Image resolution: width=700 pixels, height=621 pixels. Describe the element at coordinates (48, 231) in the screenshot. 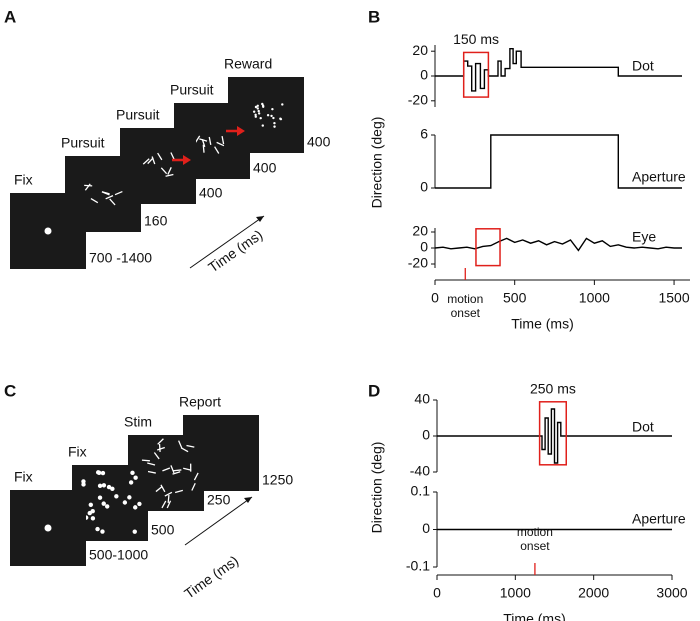

I see `fixation` at that location.